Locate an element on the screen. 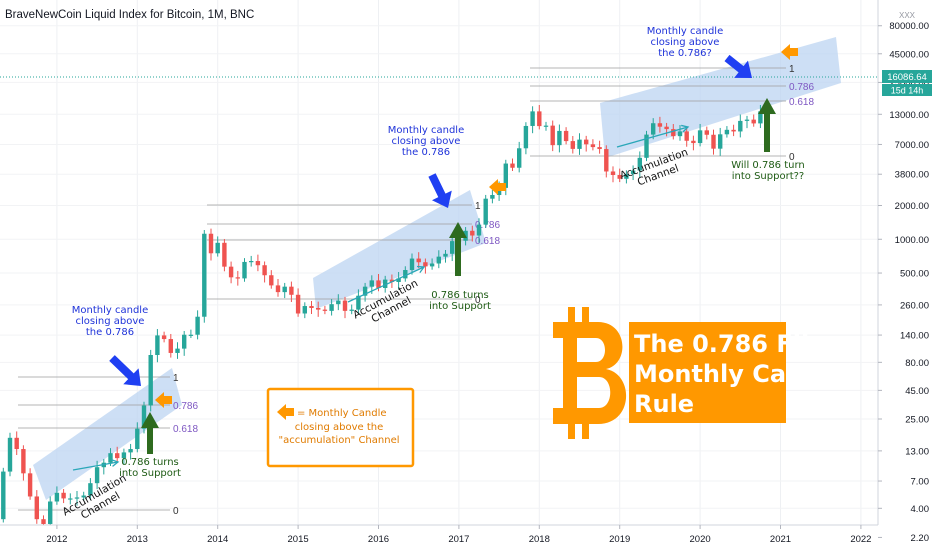 The height and width of the screenshot is (555, 932). price-tick-label: 2.20 is located at coordinates (920, 538).